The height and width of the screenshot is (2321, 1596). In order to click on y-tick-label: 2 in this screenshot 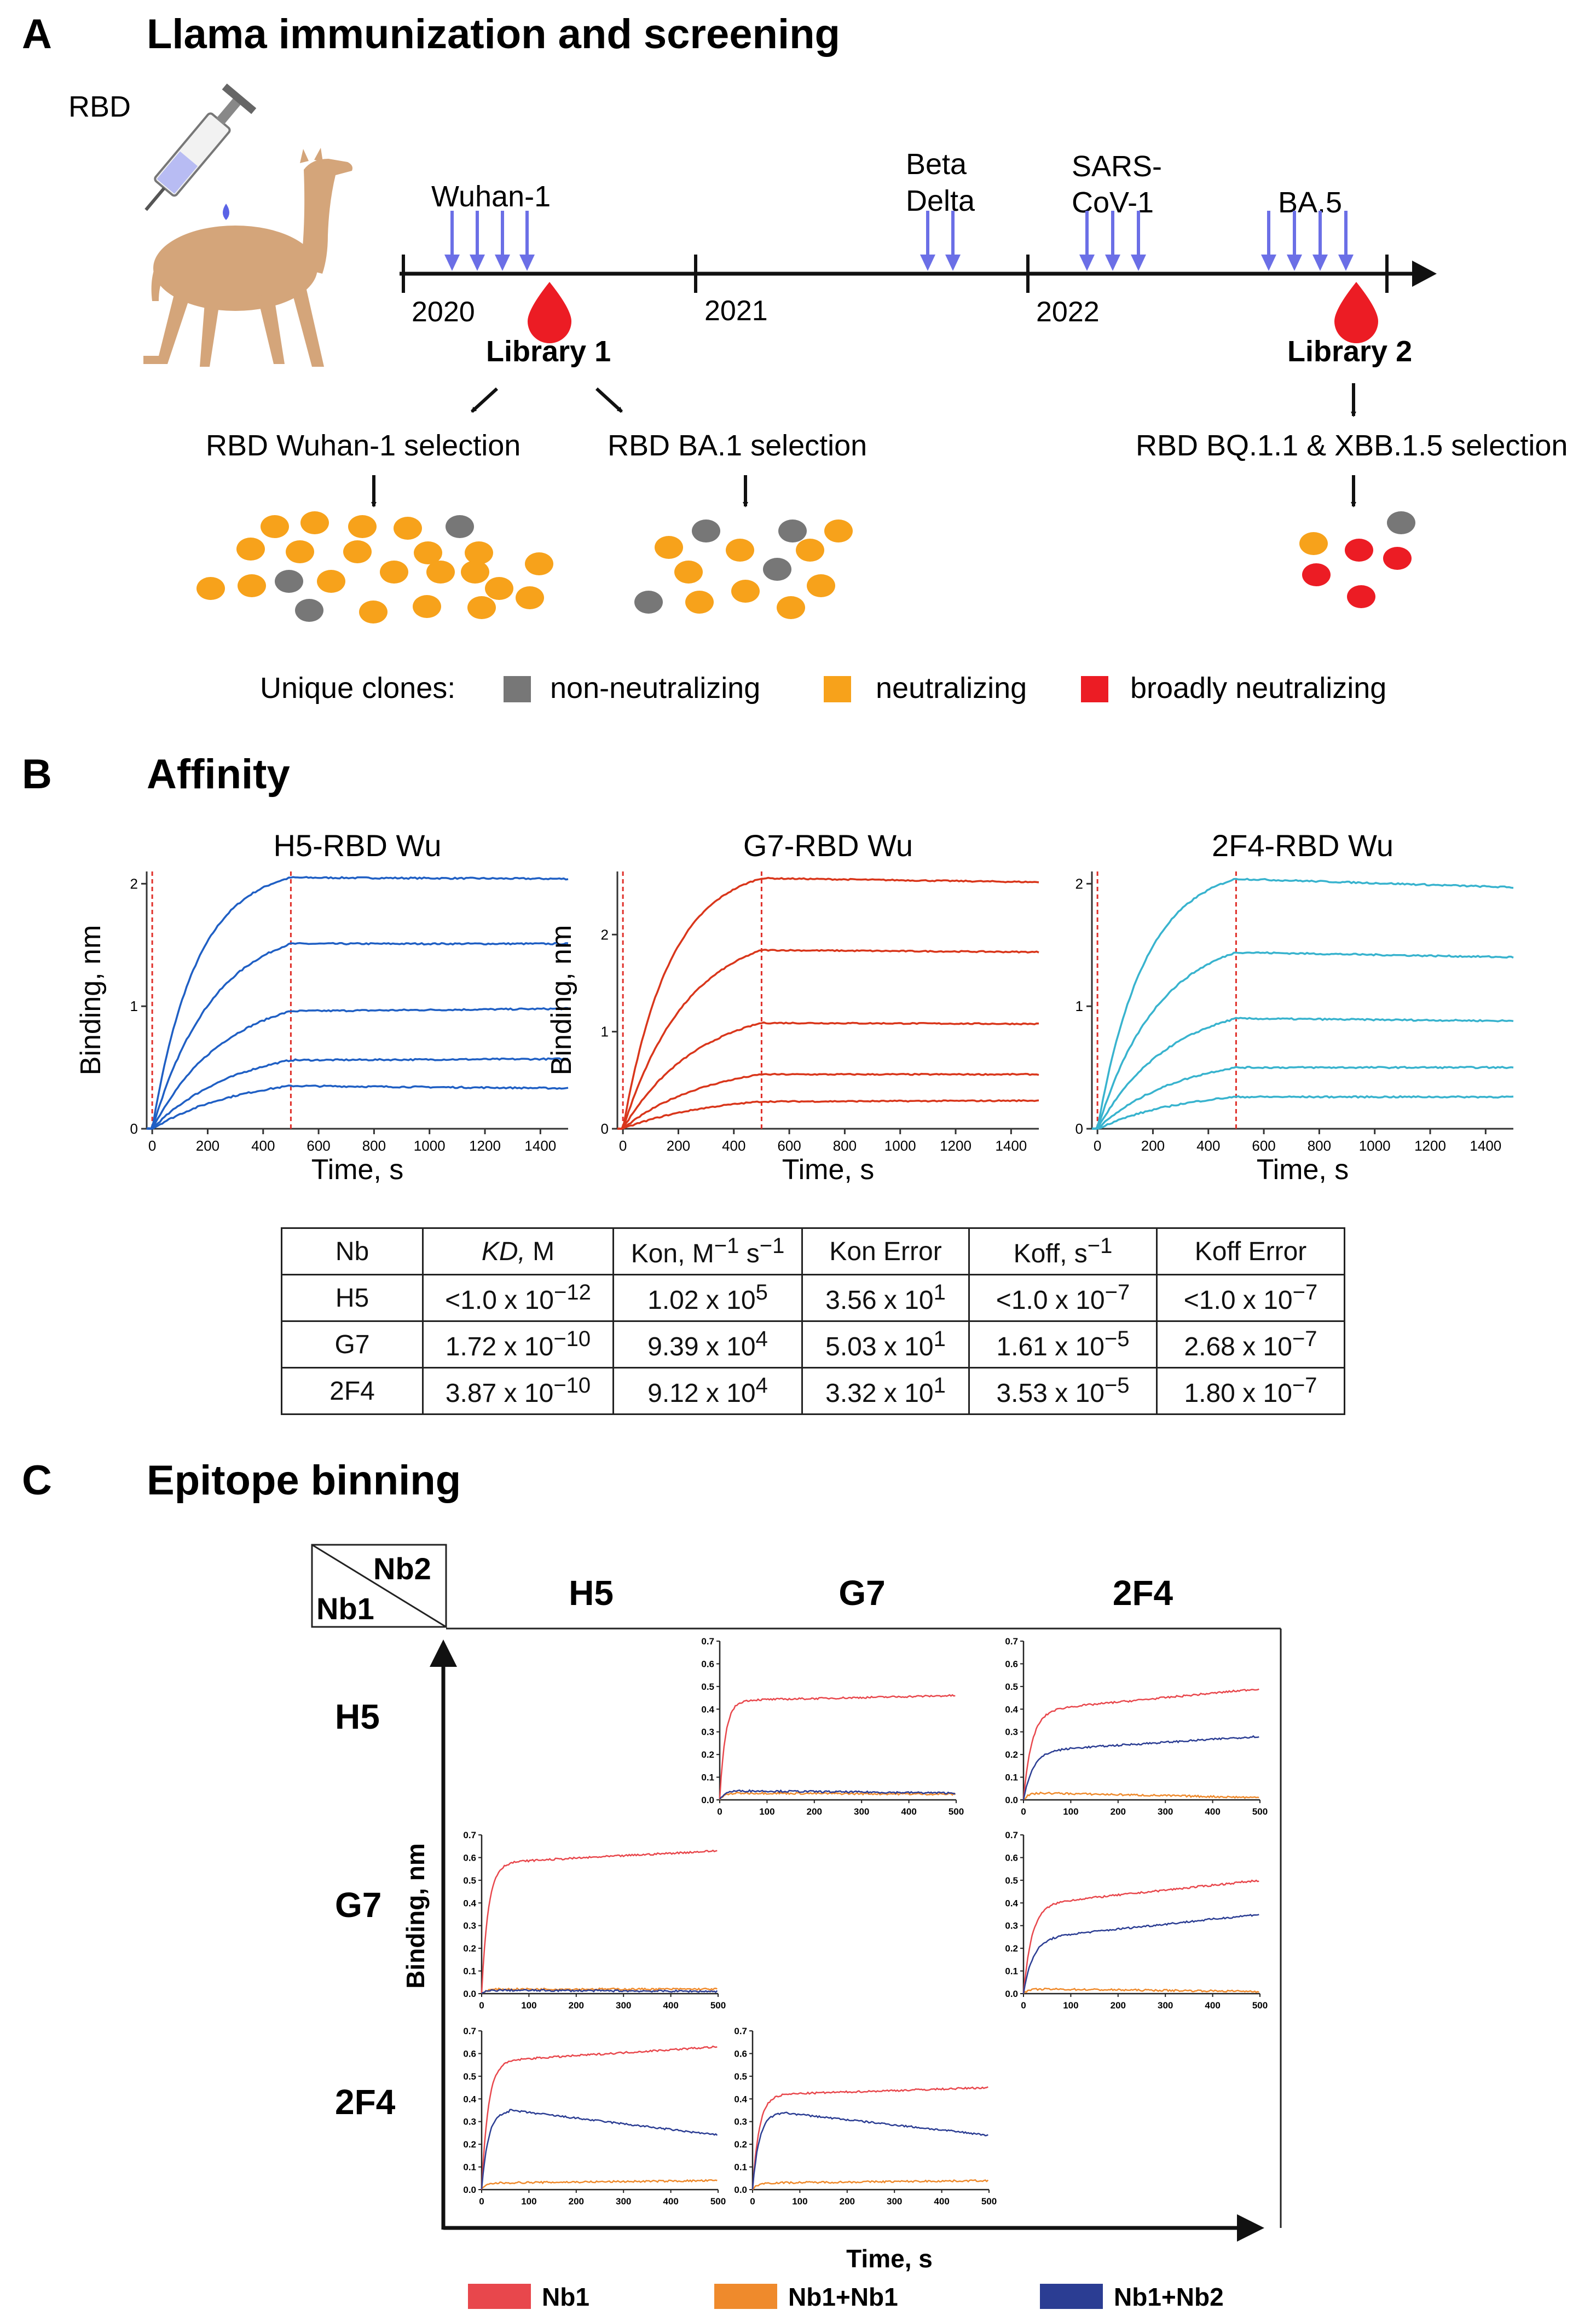, I will do `click(134, 884)`.